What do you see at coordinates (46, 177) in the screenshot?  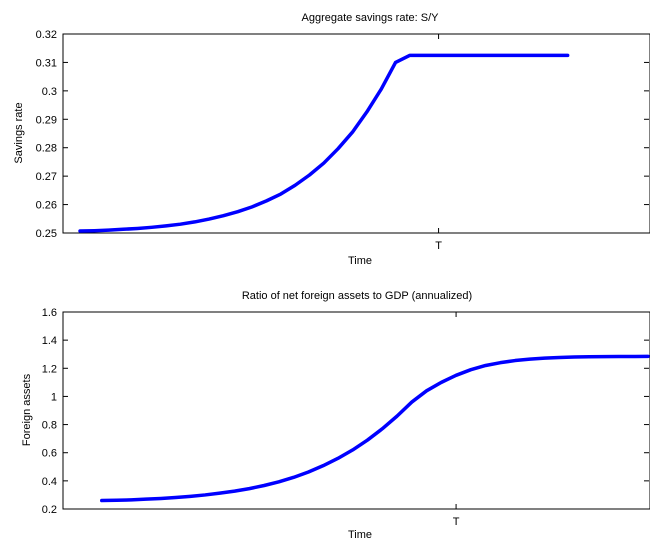 I see `y-tick-label: 0.27` at bounding box center [46, 177].